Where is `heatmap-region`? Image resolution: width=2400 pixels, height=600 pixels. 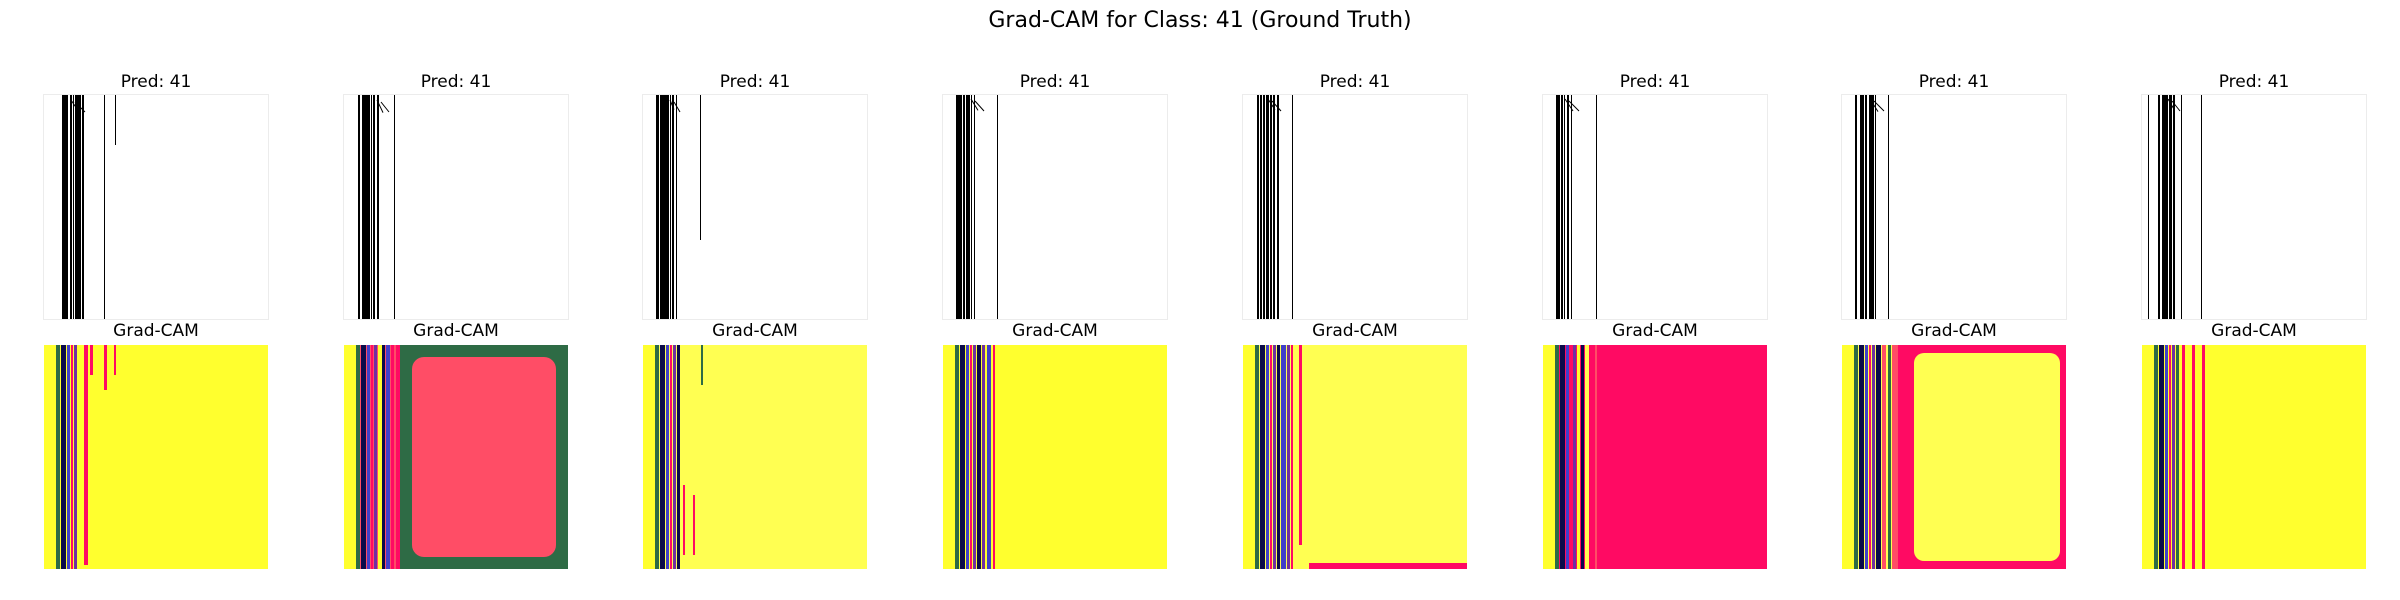
heatmap-region is located at coordinates (1055, 457).